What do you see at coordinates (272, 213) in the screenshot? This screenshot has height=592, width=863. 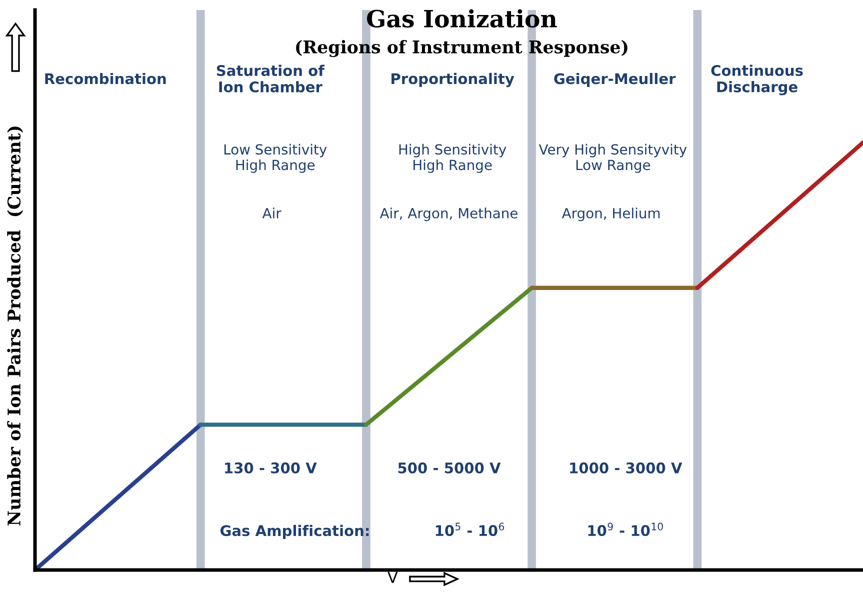 I see `annotation: Air` at bounding box center [272, 213].